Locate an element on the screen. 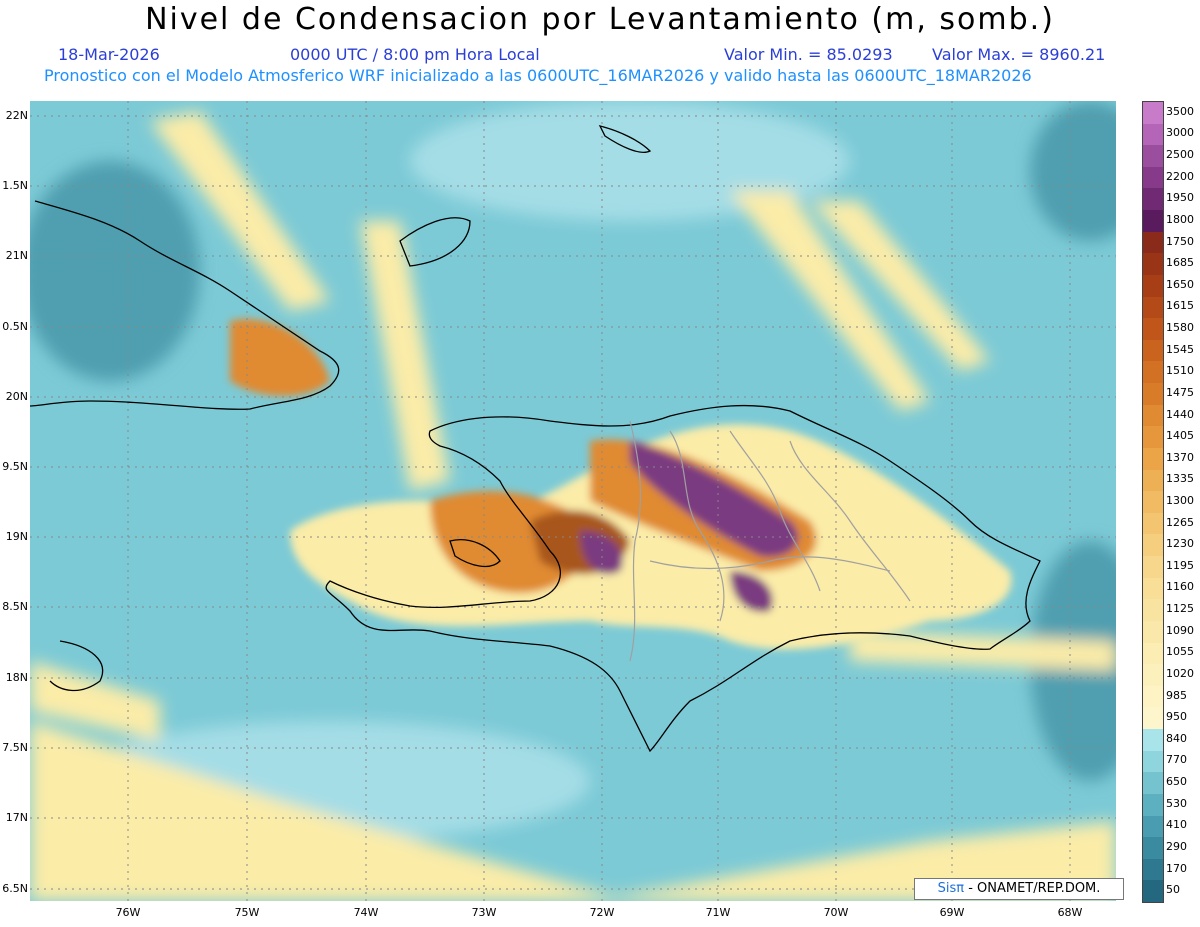 This screenshot has width=1200, height=927. colorbar-label: 1510 is located at coordinates (1180, 371).